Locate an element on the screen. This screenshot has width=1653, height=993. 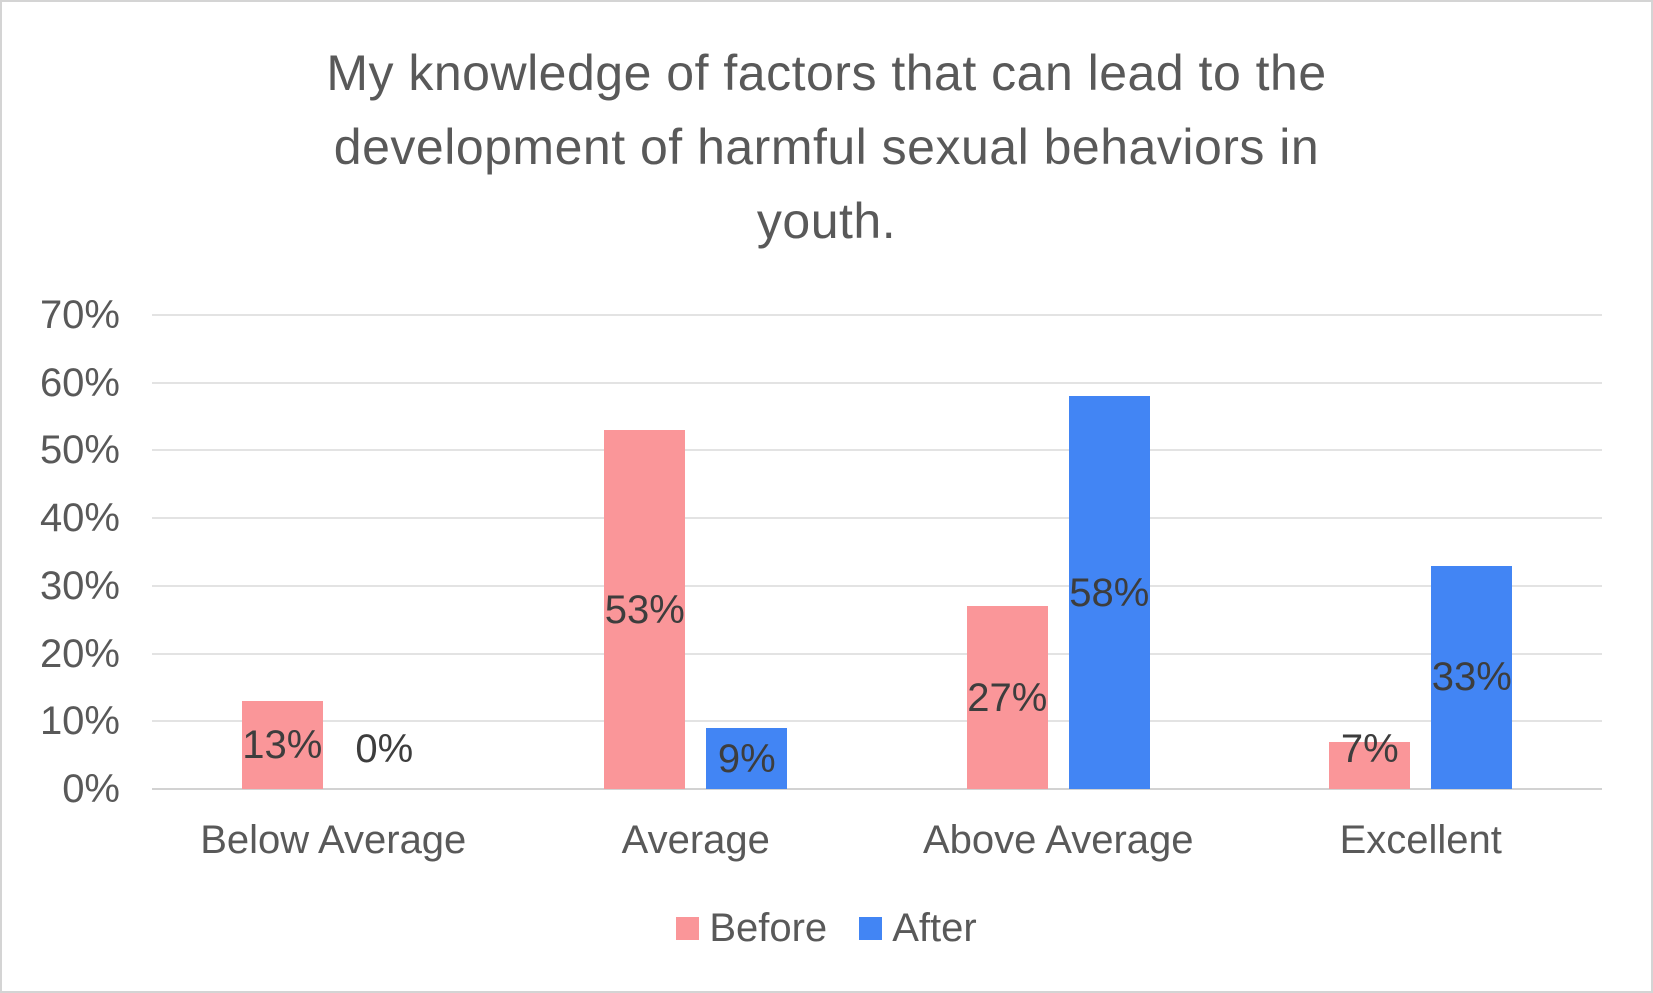
bar-after-above-average is located at coordinates (1109, 592).